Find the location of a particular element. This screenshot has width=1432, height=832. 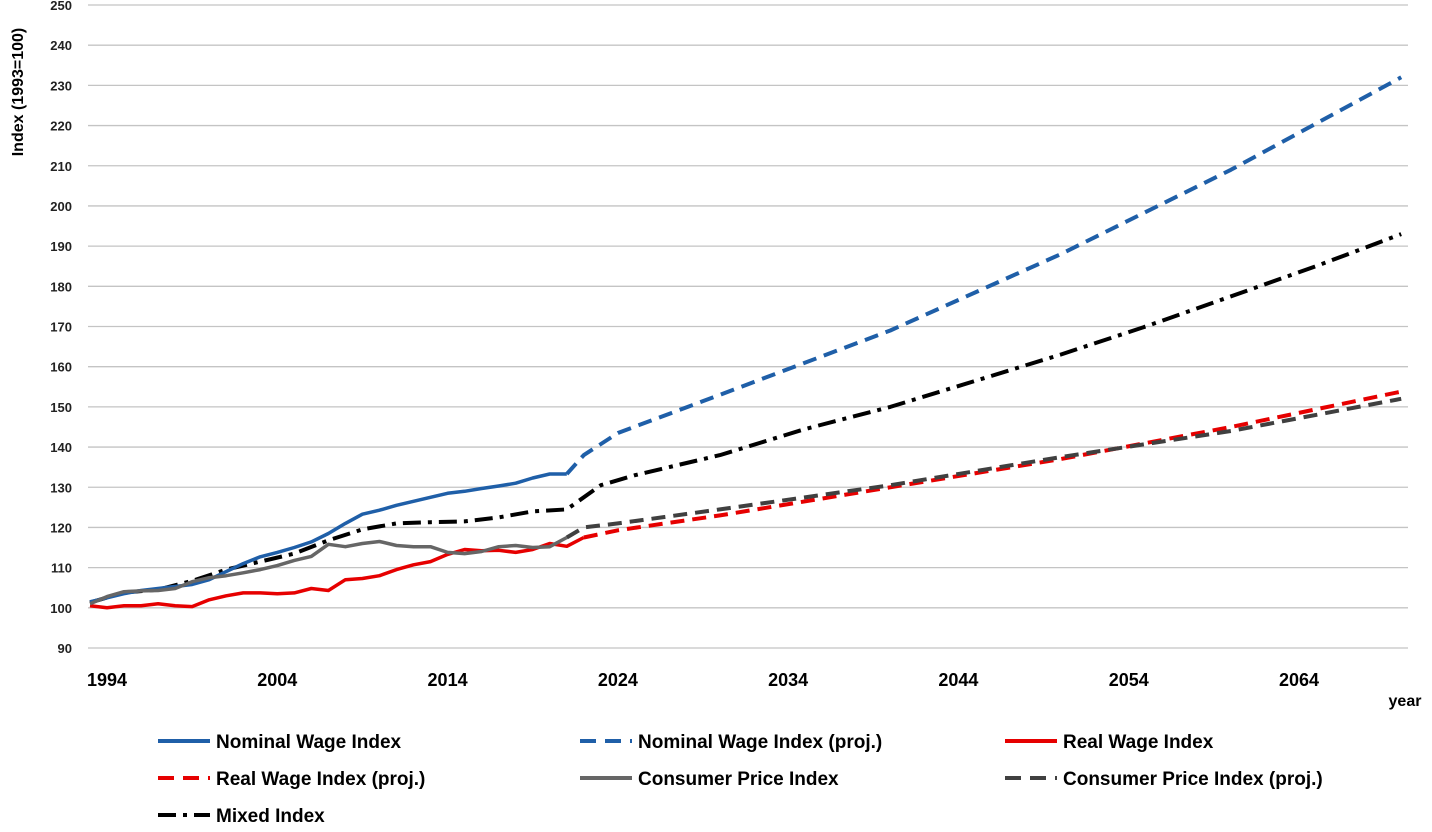

y-tick-label: 160 is located at coordinates (61, 367).